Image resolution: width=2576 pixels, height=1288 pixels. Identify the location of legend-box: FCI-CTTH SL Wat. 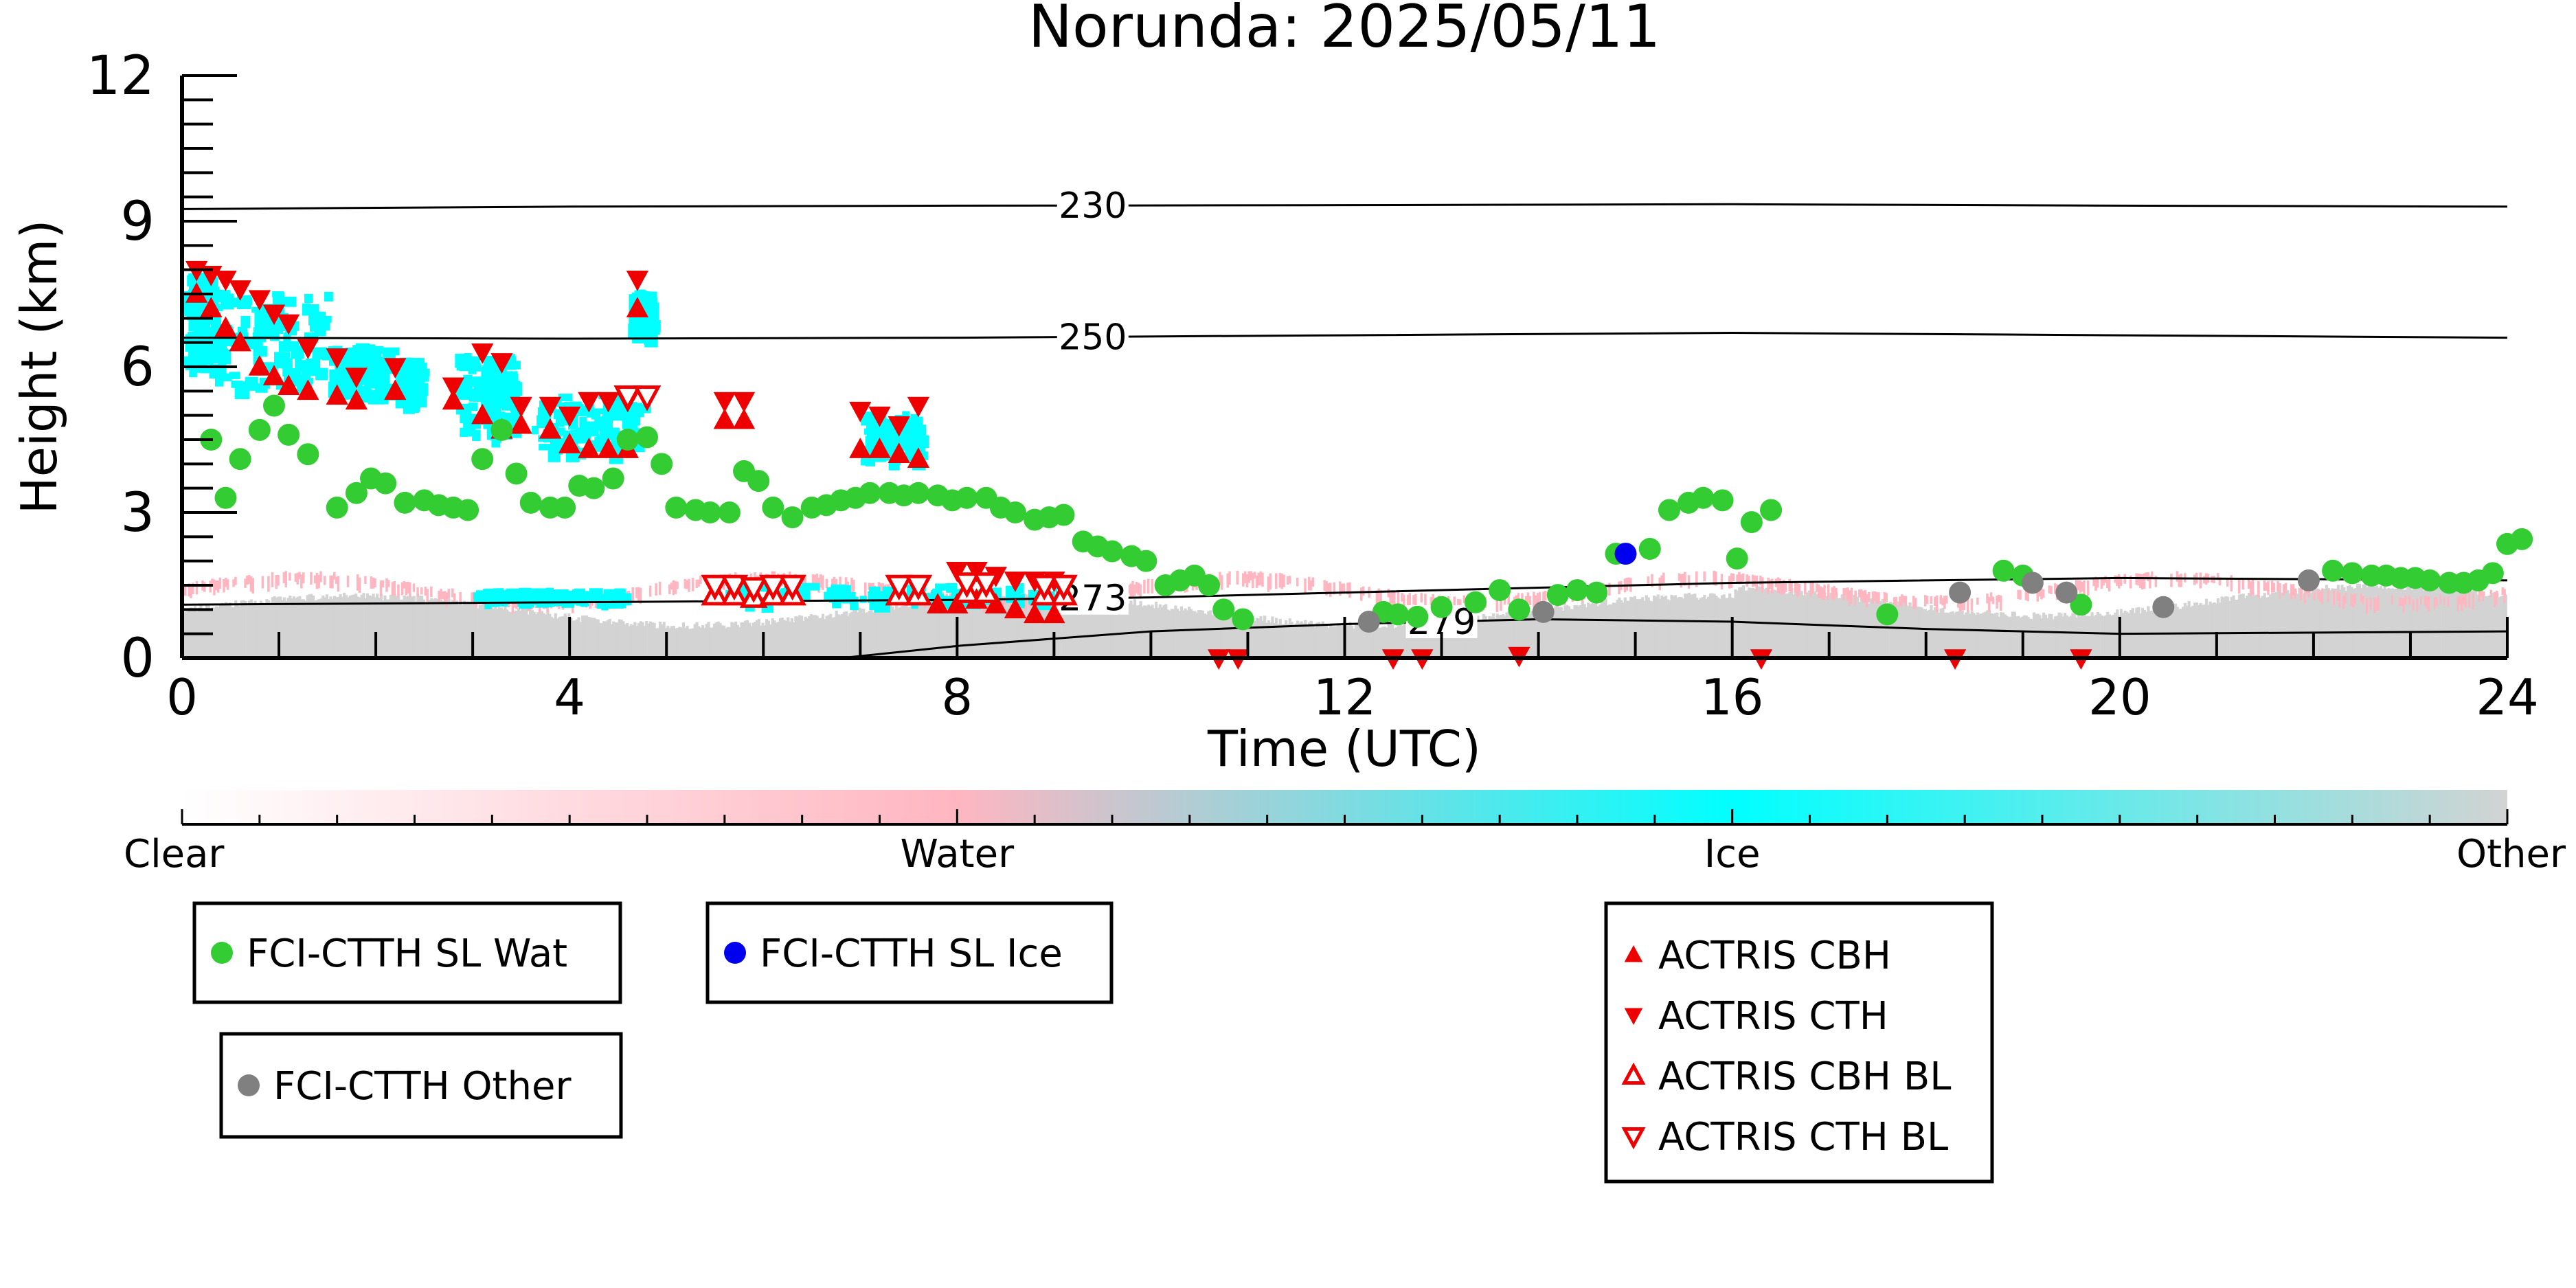
(407, 952).